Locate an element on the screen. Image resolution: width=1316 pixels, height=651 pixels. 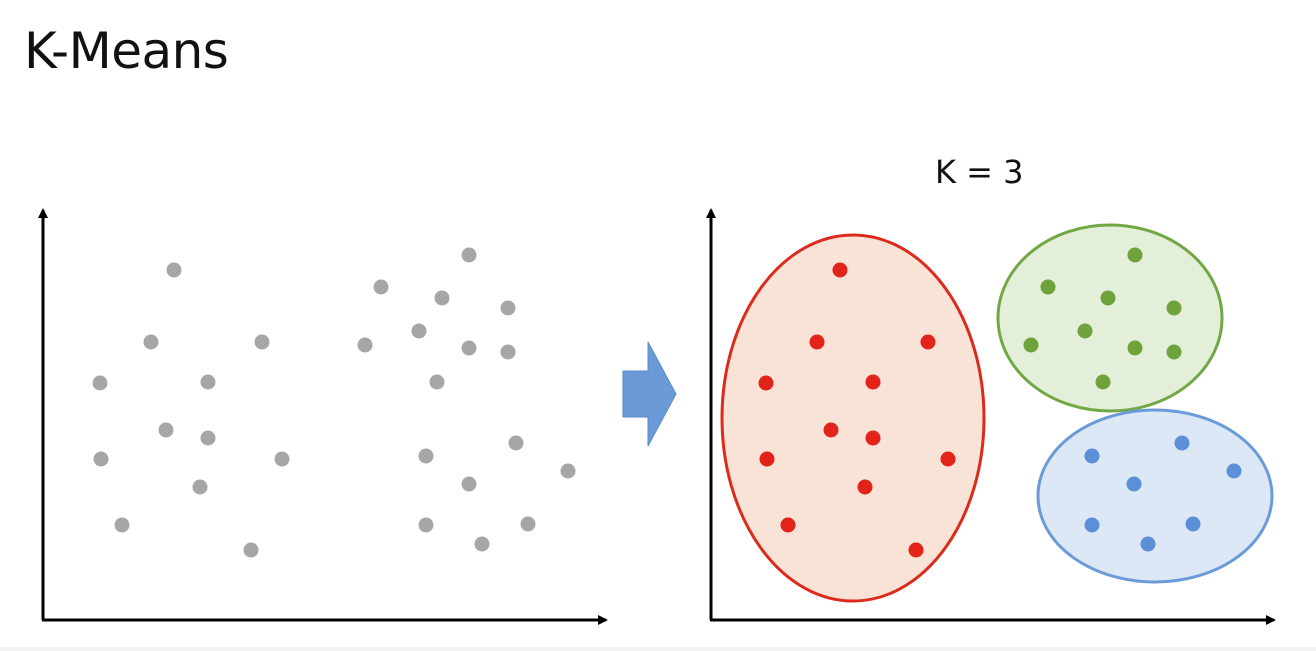
cluster-blue-boundary is located at coordinates (1155, 496).